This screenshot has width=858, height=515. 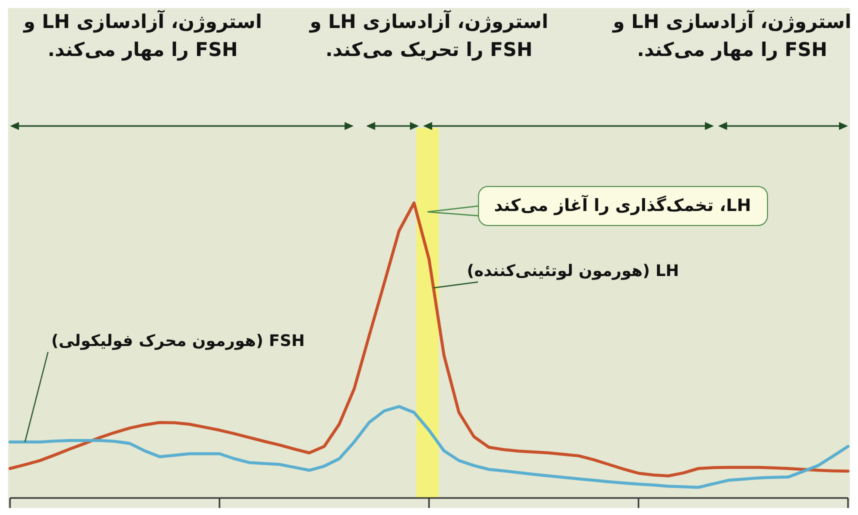 I want to click on text: LH (هورمون لوتئینی‌کننده), so click(x=573, y=270).